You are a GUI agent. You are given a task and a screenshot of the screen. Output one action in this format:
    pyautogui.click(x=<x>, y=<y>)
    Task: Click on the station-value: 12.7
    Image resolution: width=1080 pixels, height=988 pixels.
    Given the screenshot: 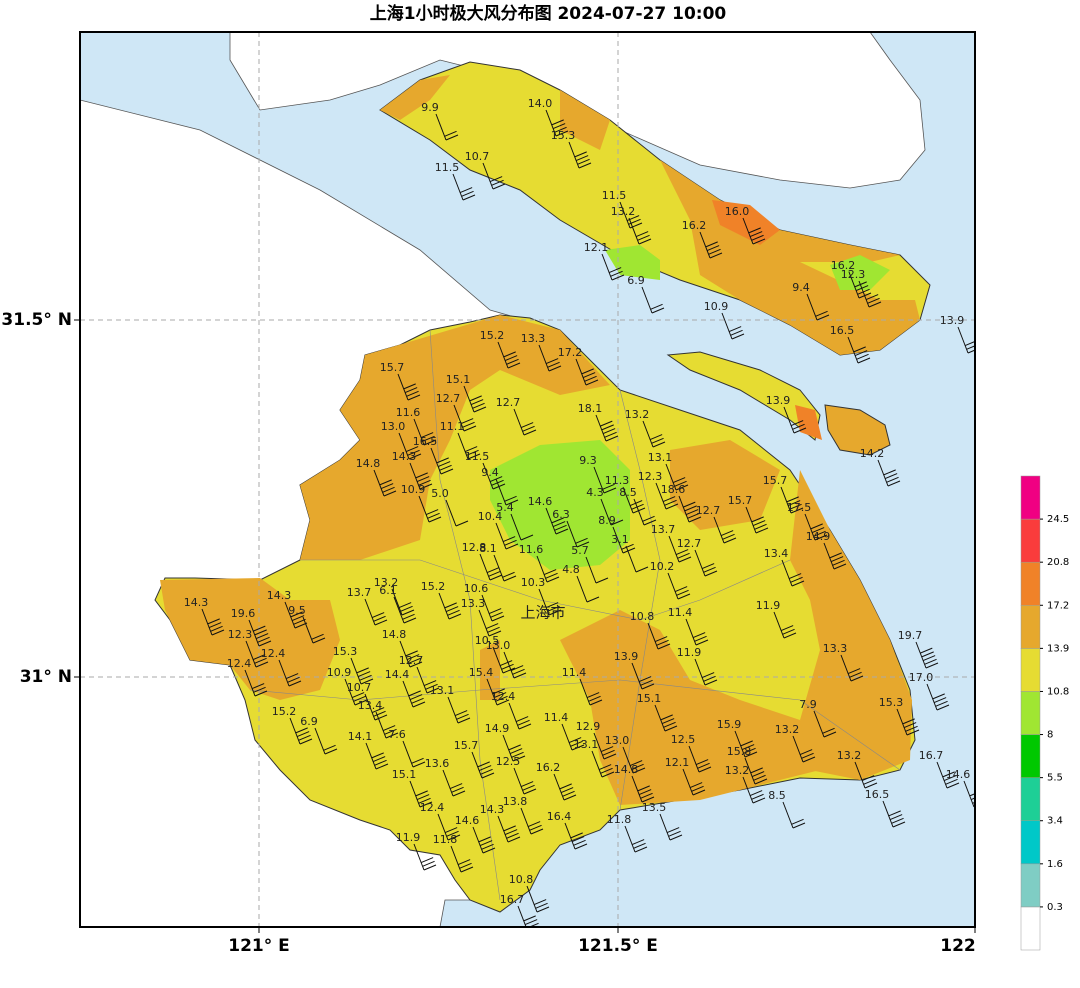 What is the action you would take?
    pyautogui.click(x=708, y=510)
    